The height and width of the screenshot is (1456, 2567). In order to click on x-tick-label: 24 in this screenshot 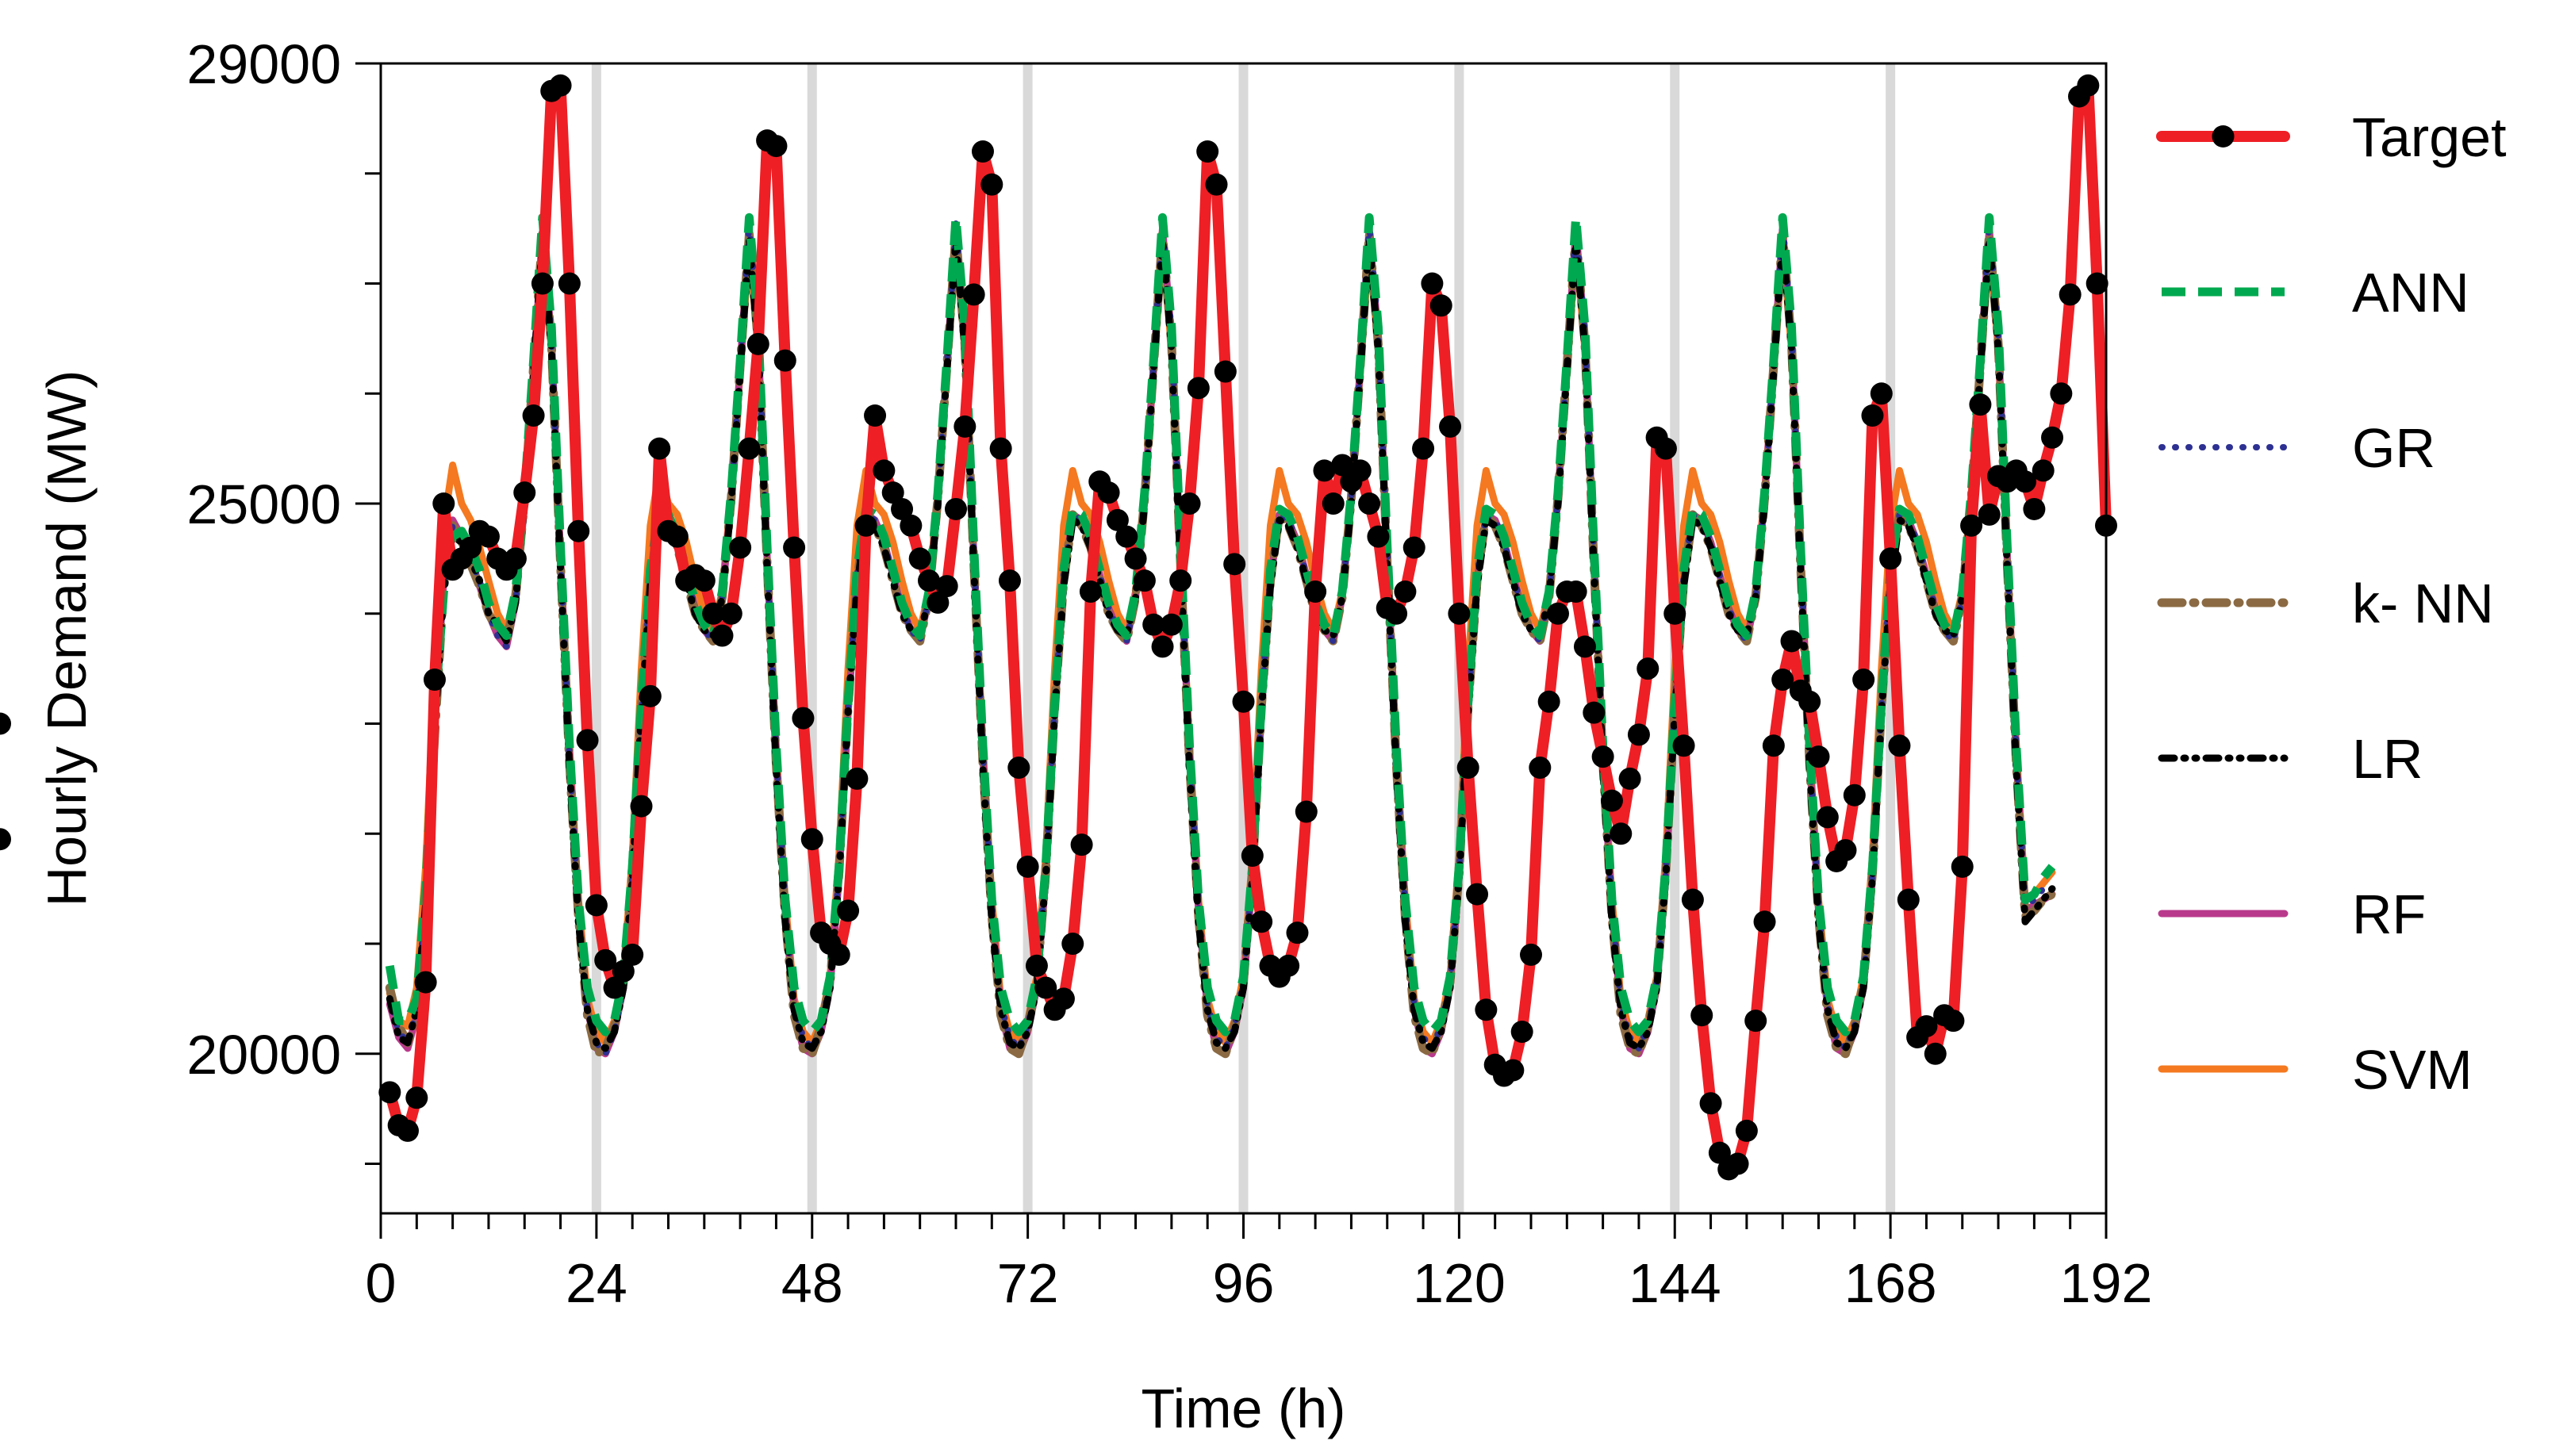, I will do `click(596, 1283)`.